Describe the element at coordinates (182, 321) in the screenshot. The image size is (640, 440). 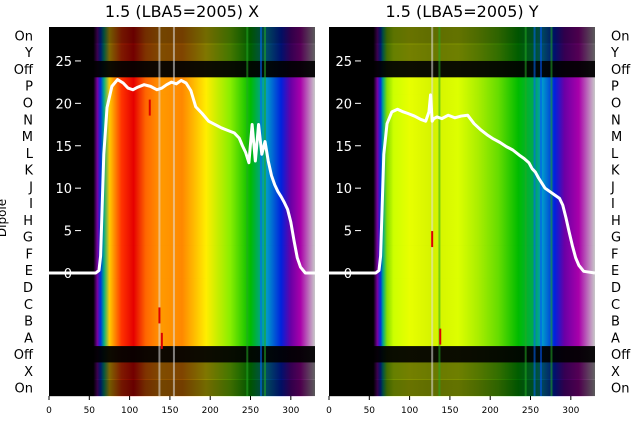
I see `heatmap-band-b` at that location.